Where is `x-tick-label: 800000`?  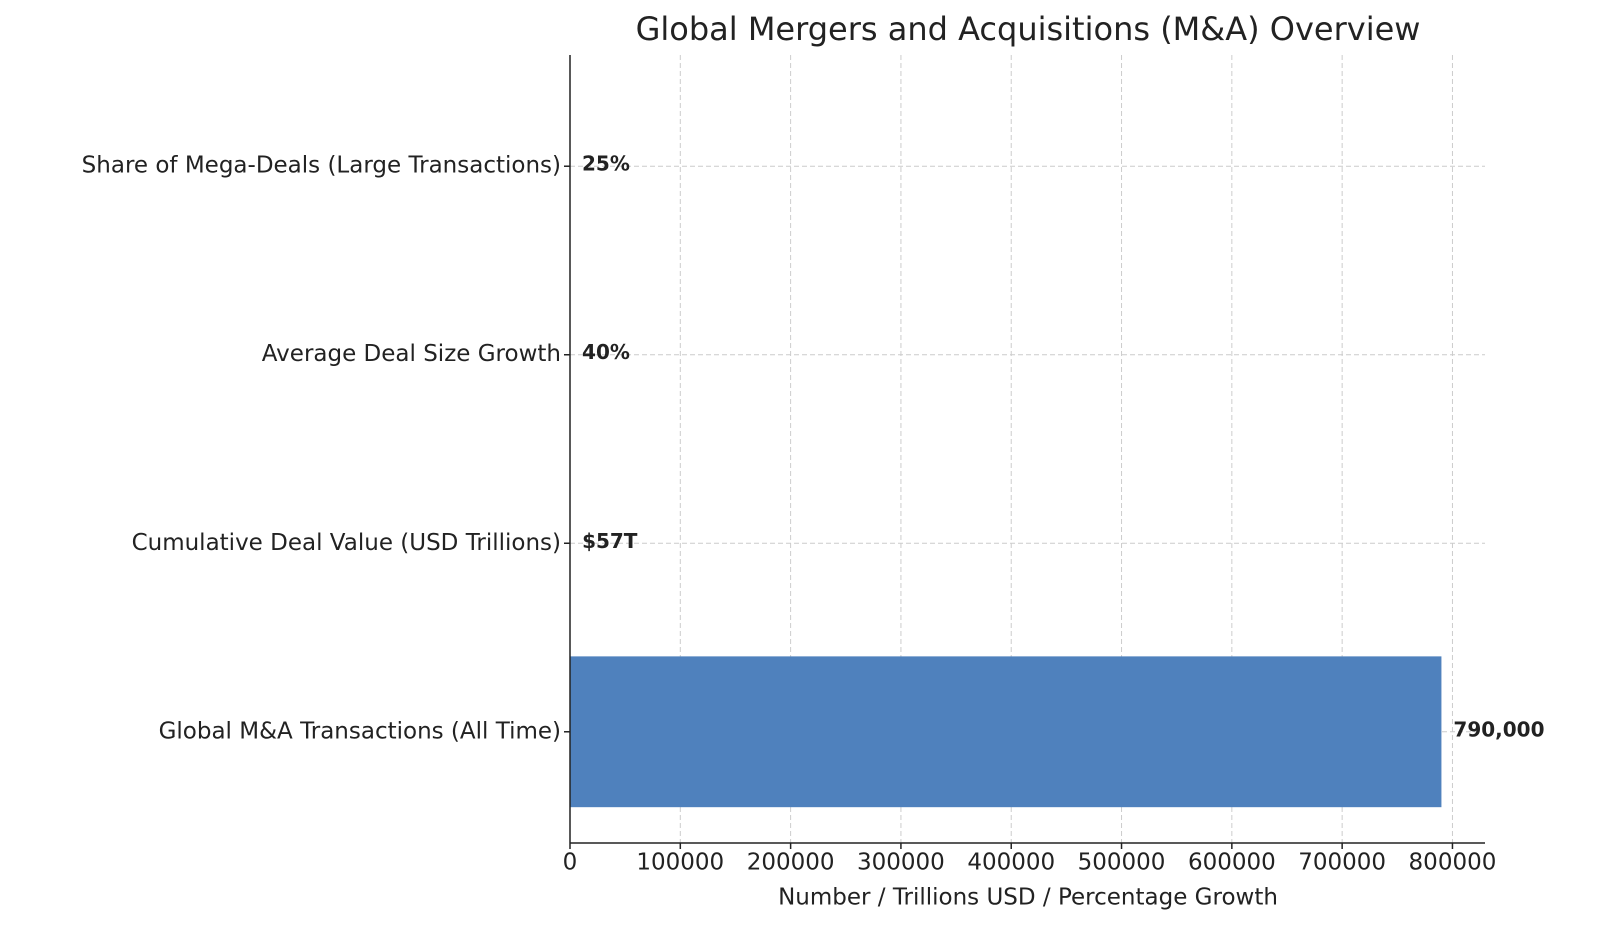 x-tick-label: 800000 is located at coordinates (1453, 863).